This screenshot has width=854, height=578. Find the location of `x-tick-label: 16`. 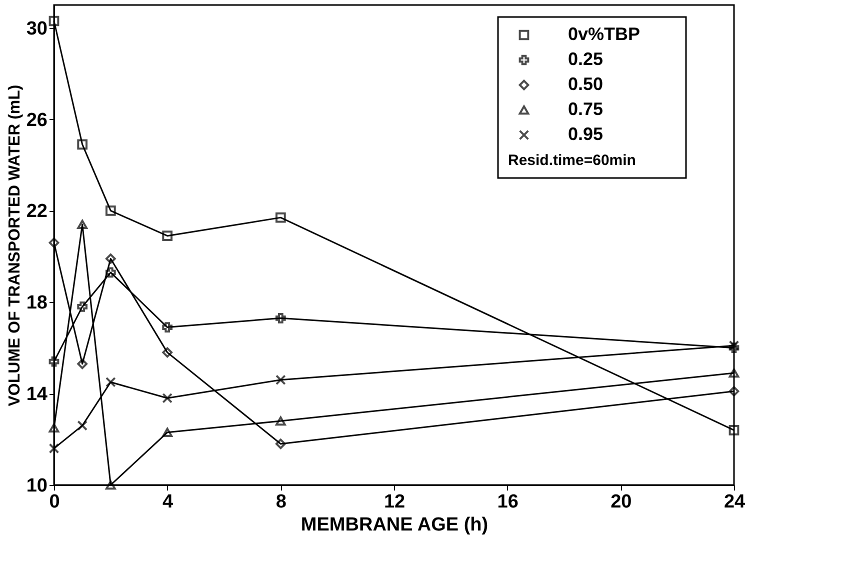

x-tick-label: 16 is located at coordinates (507, 502).